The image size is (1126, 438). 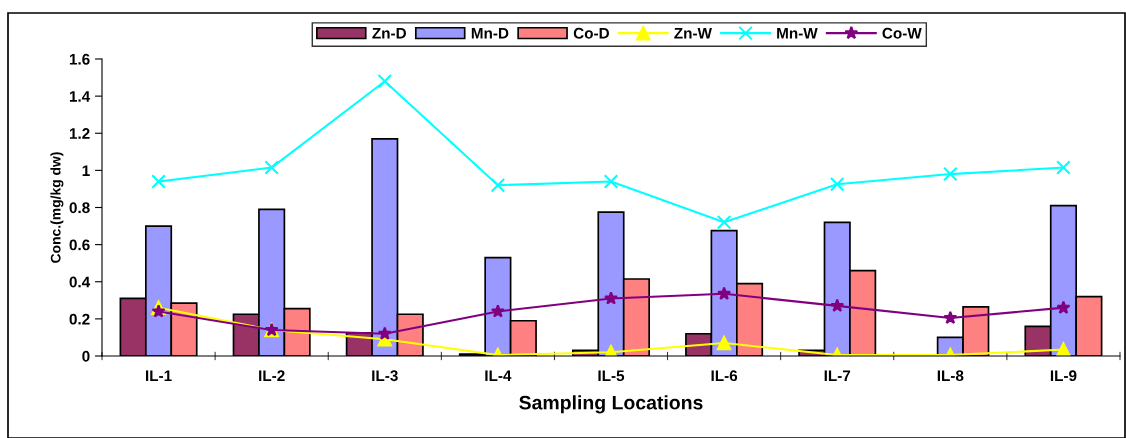 I want to click on y-tick-label: 0, so click(x=86, y=356).